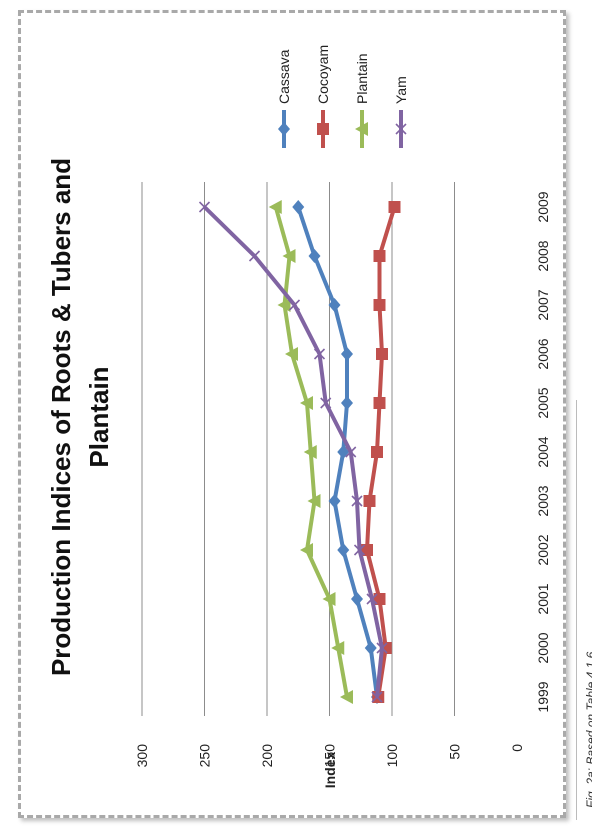 Image resolution: width=592 pixels, height=827 pixels. I want to click on chart-title-line-0: Production Indices of Roots & Tubers and, so click(61, 417).